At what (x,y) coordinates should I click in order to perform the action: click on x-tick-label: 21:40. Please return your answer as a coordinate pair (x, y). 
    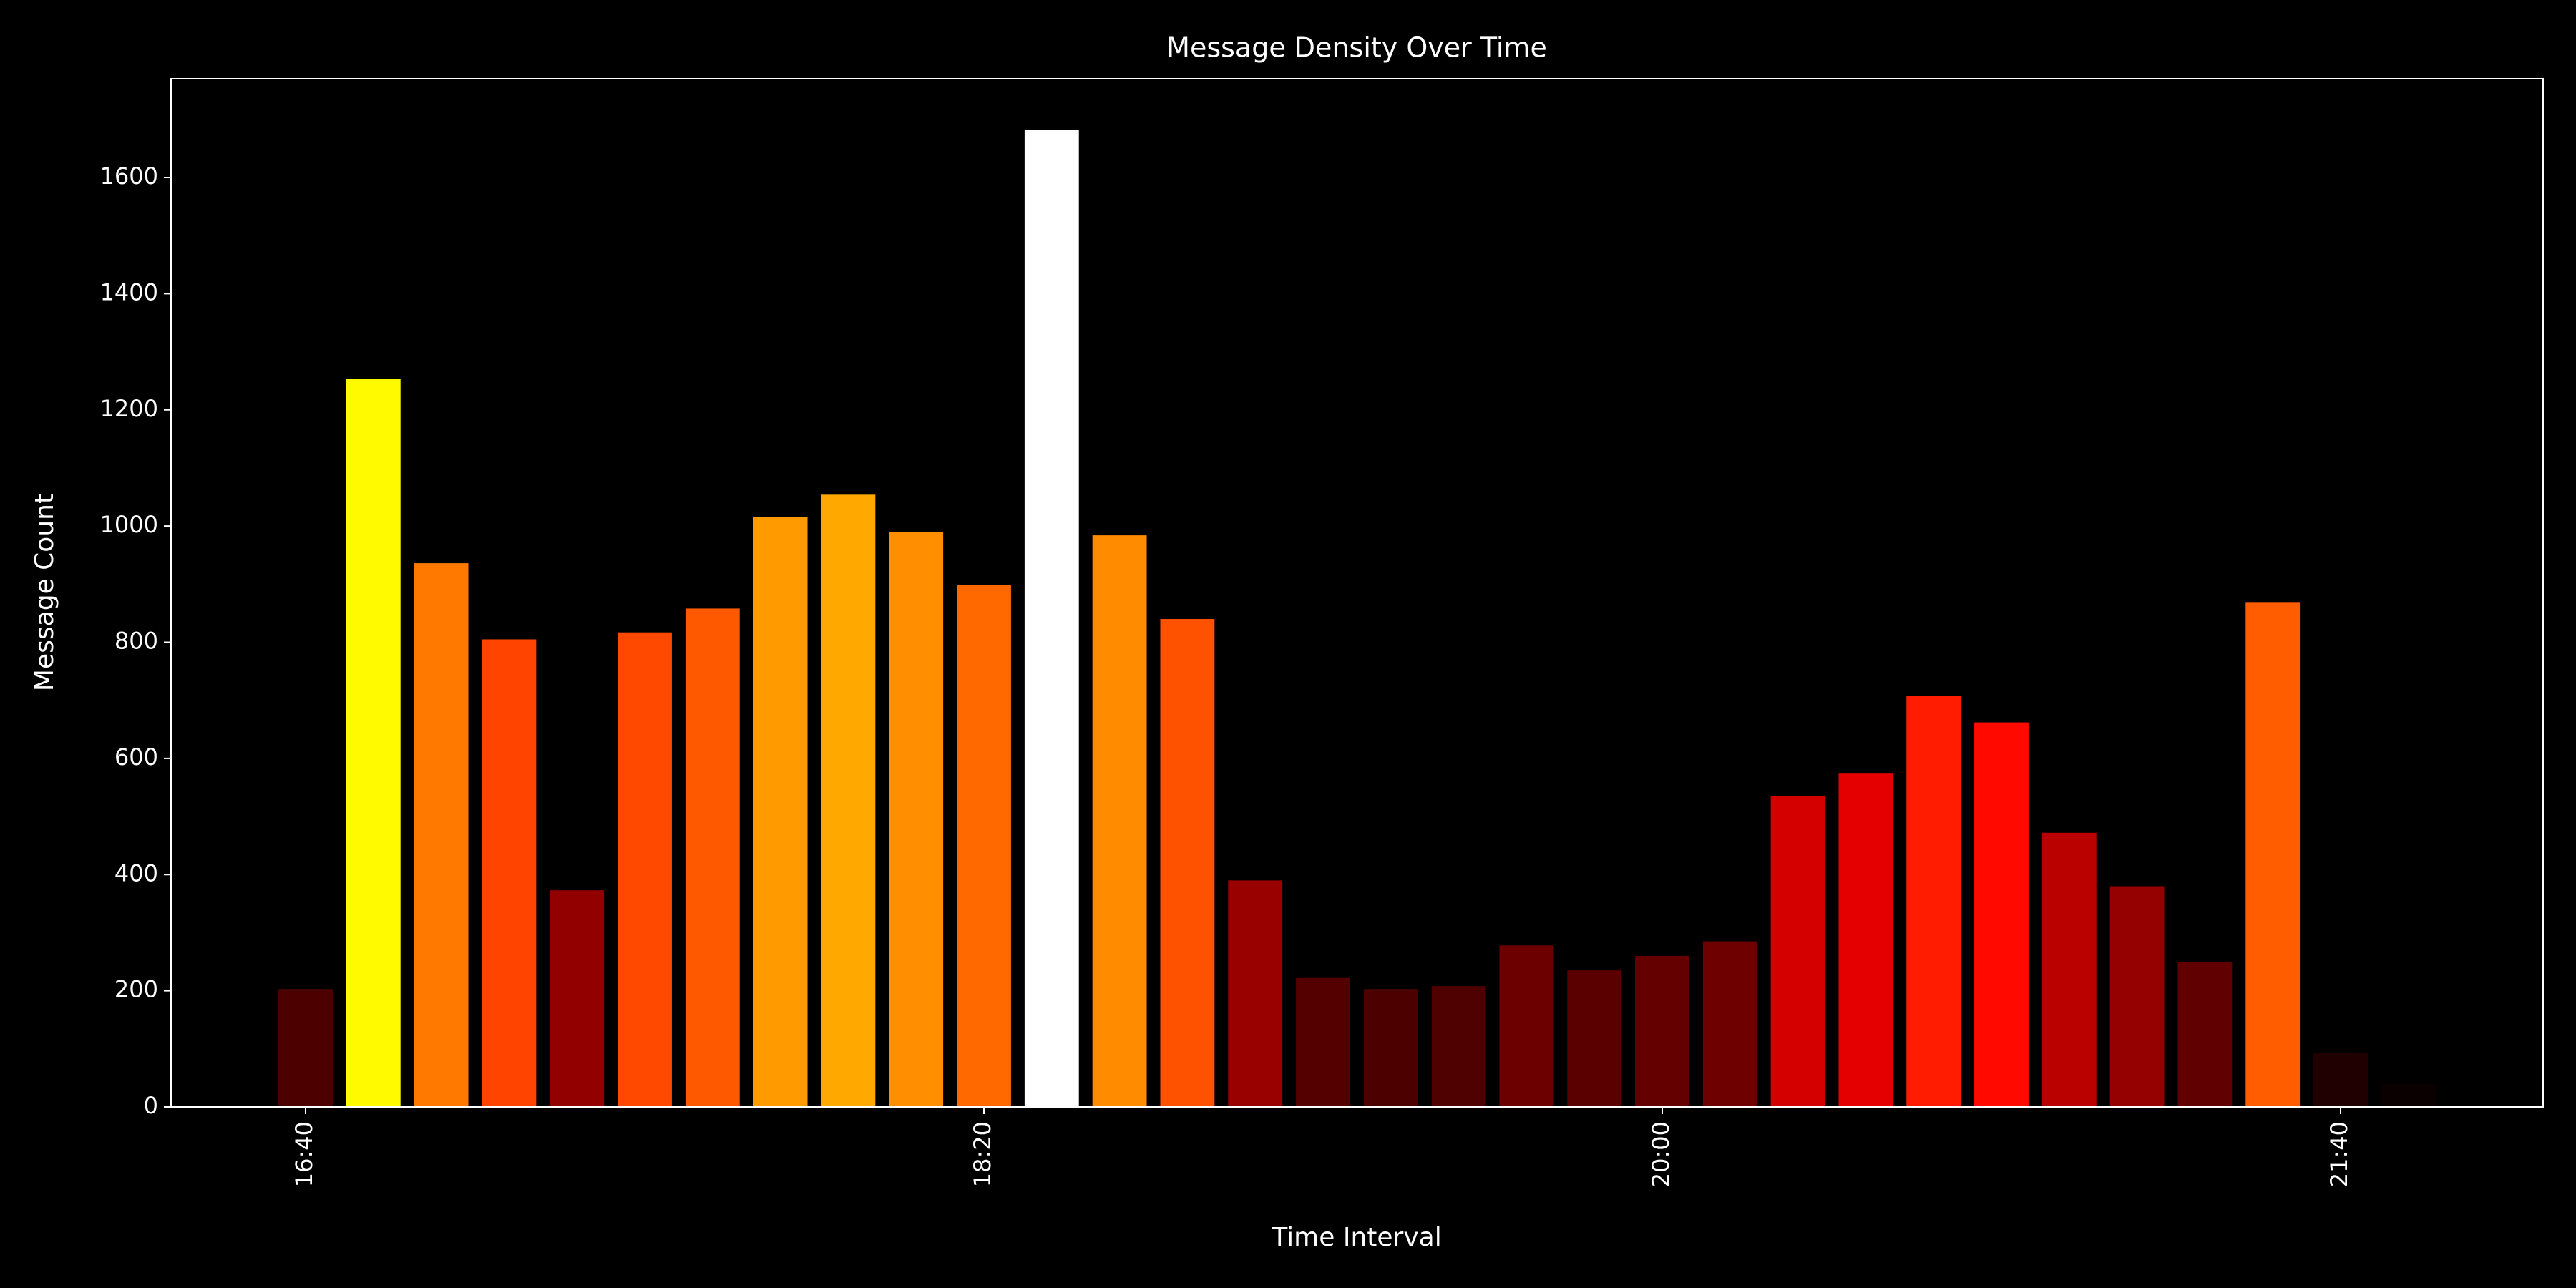
    Looking at the image, I should click on (2339, 1154).